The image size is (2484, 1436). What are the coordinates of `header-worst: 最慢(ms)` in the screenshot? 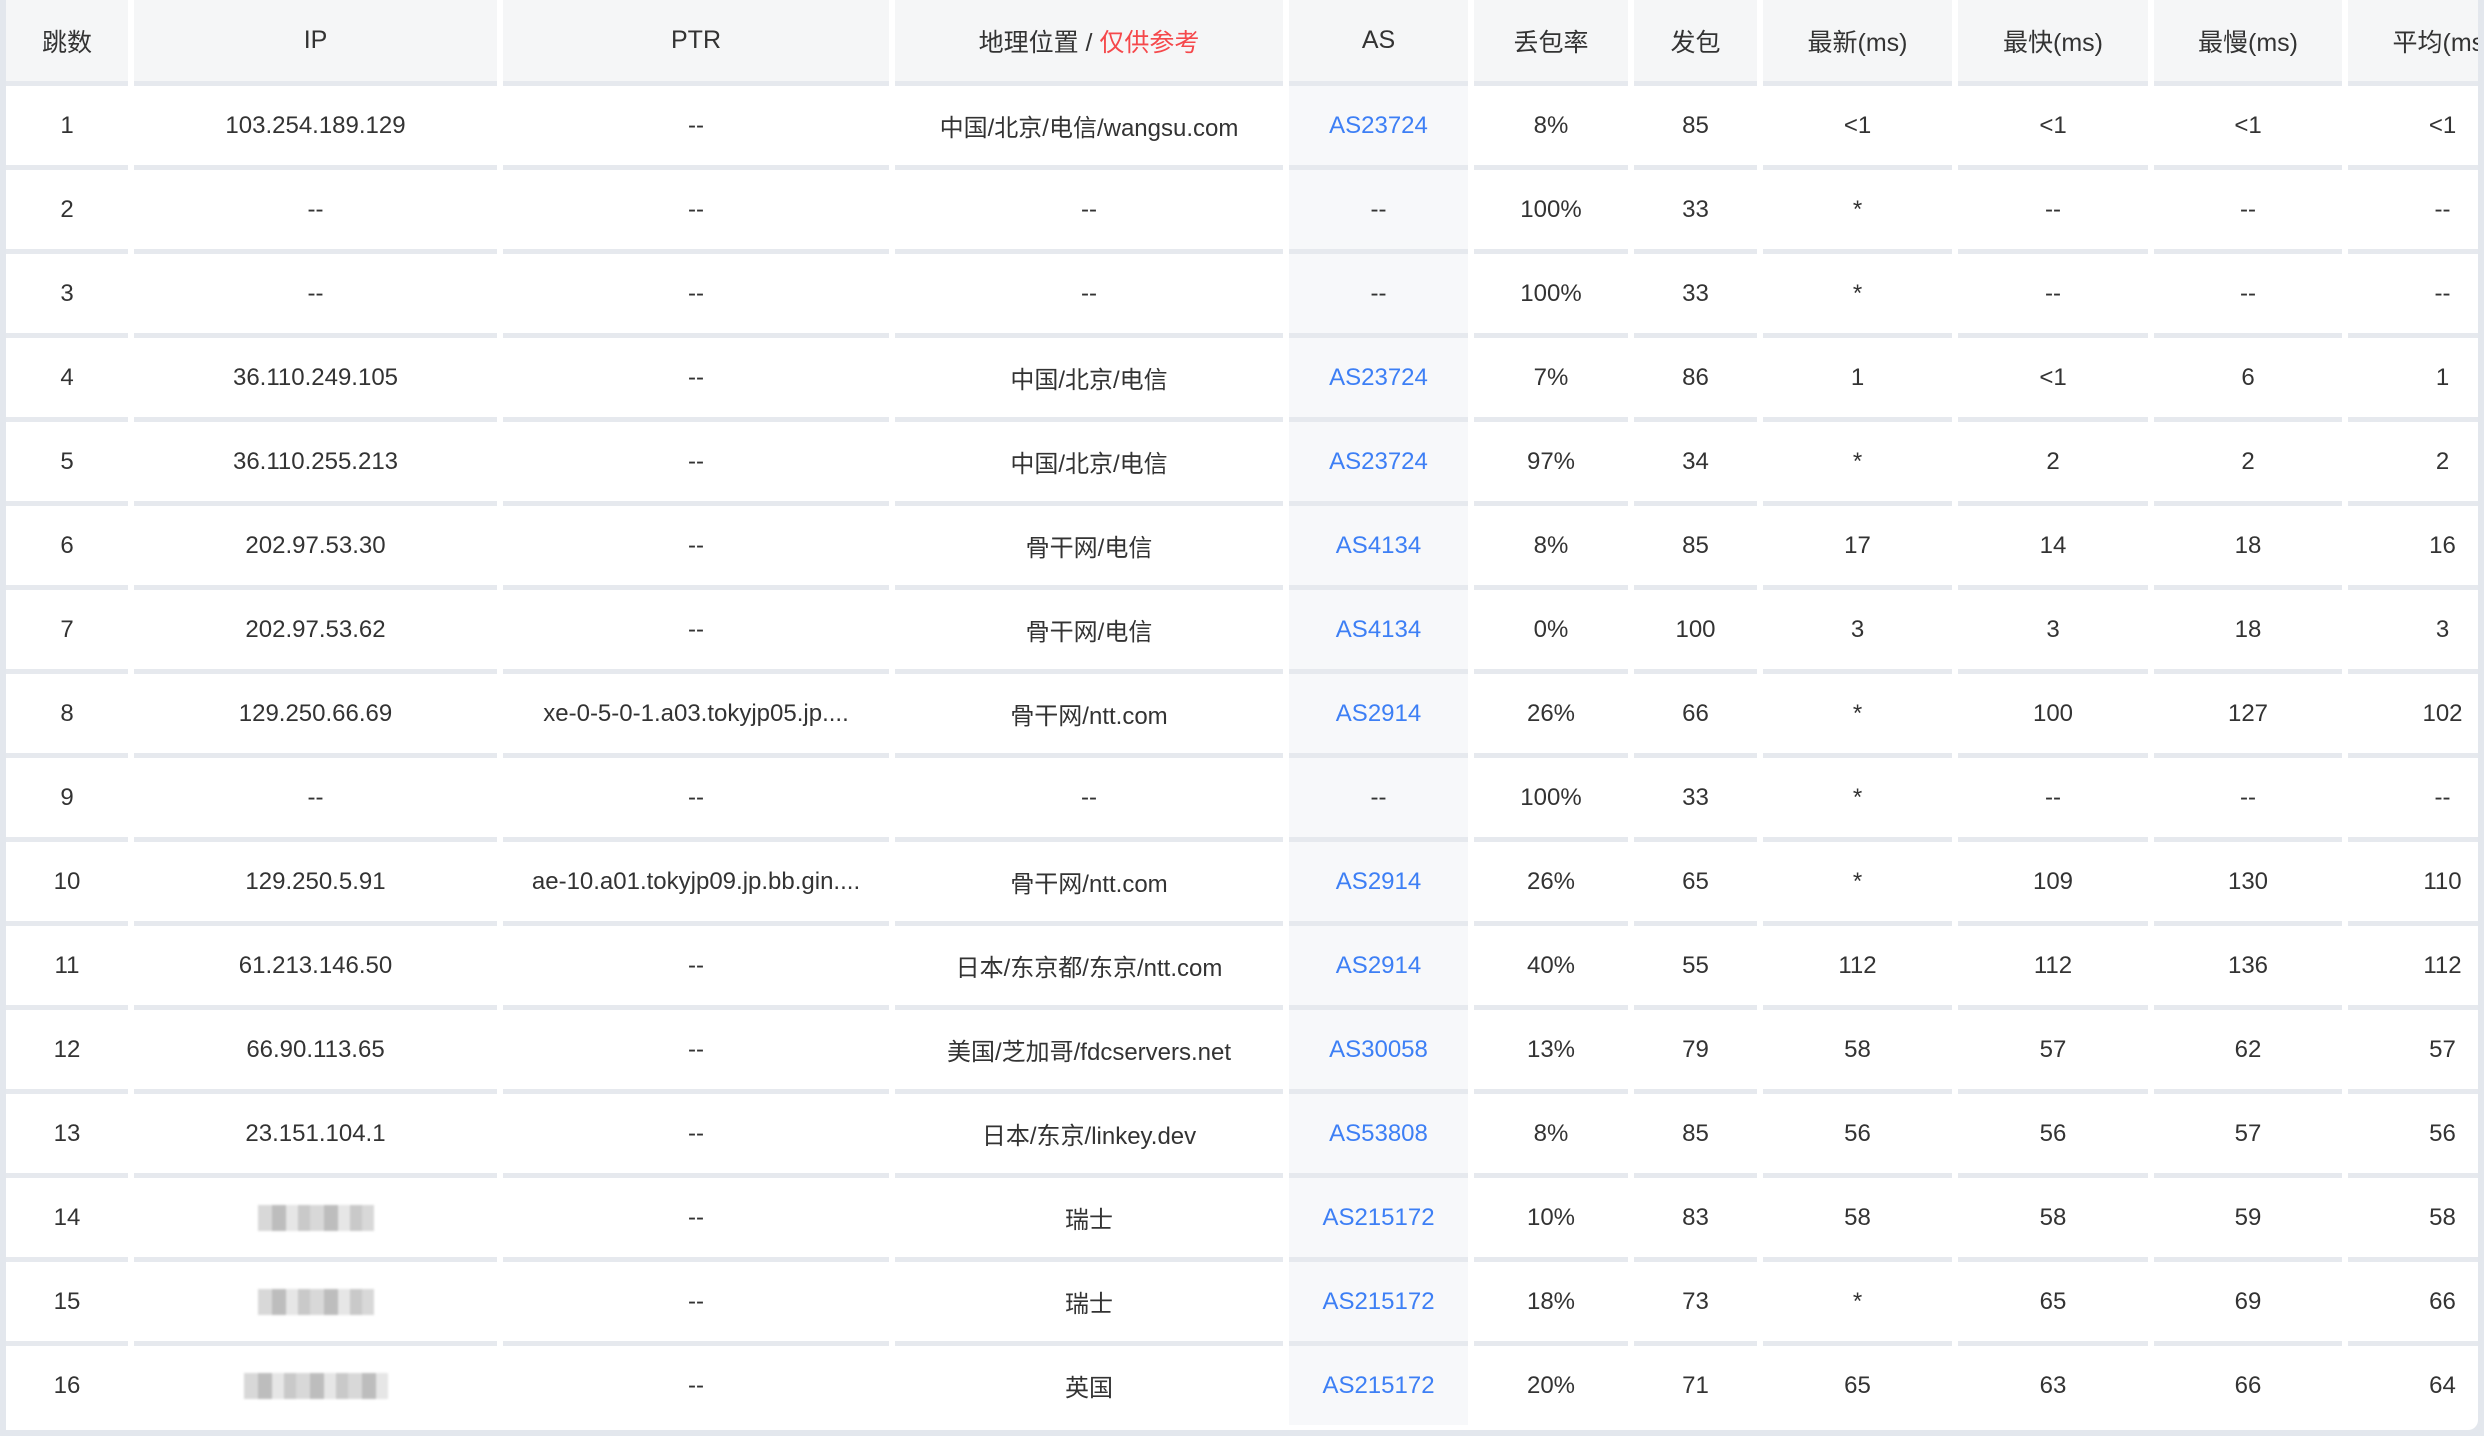 It's located at (2248, 43).